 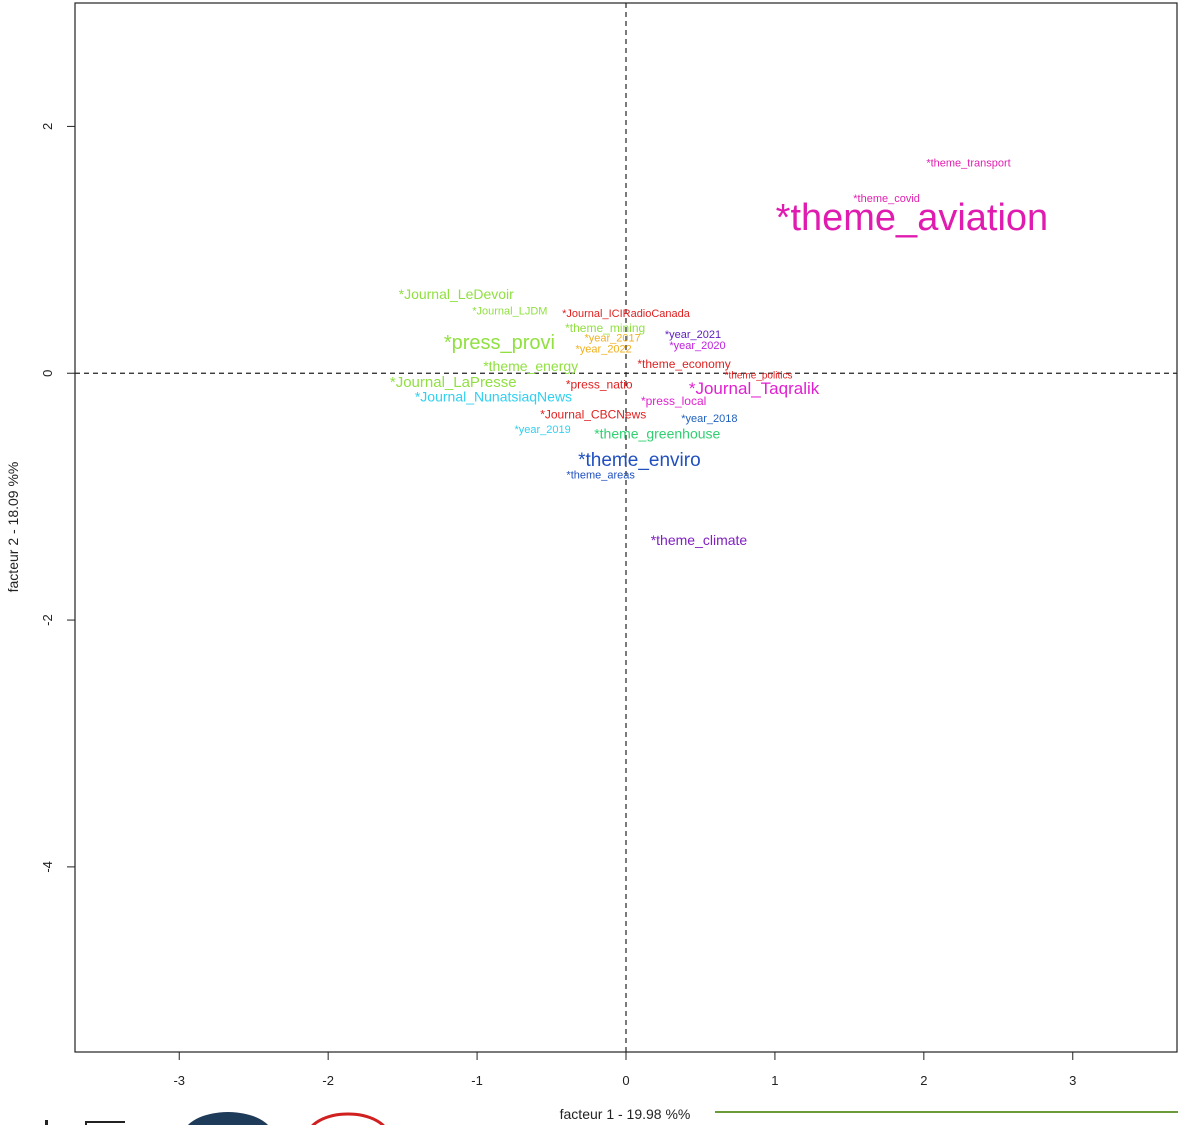 What do you see at coordinates (923, 1080) in the screenshot?
I see `x-tick-label: 2` at bounding box center [923, 1080].